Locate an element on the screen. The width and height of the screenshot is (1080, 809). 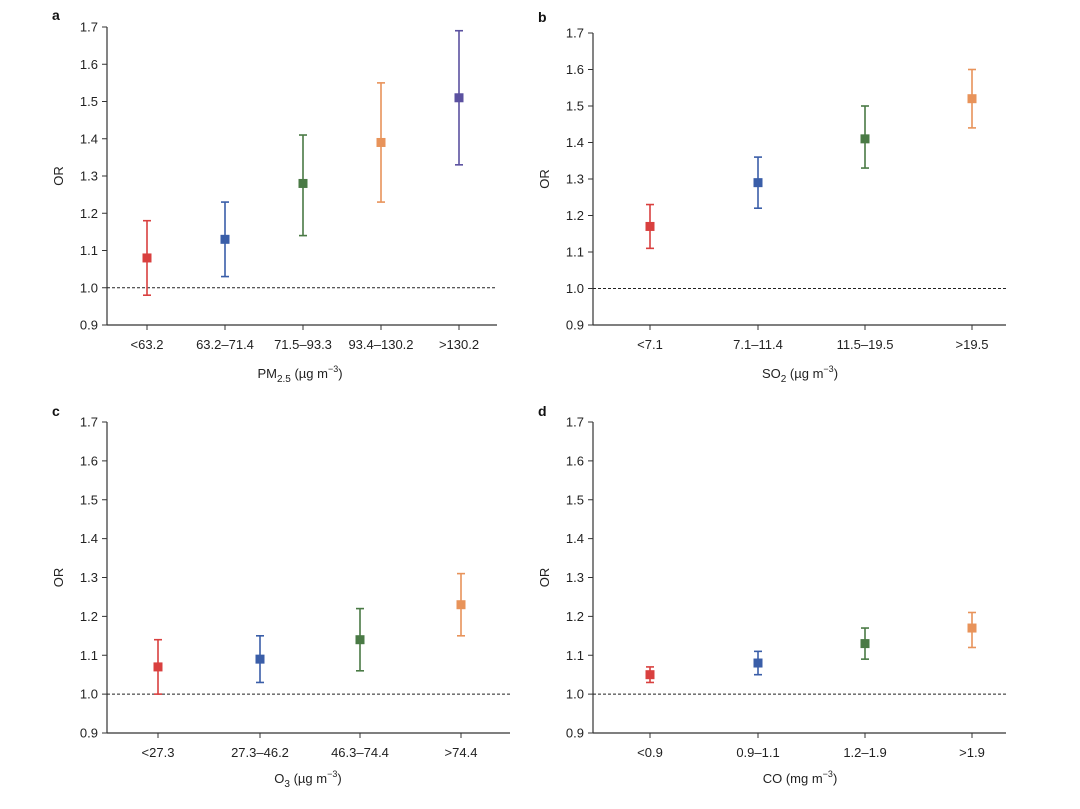
x-tick-label: <27.3 is located at coordinates (158, 752).